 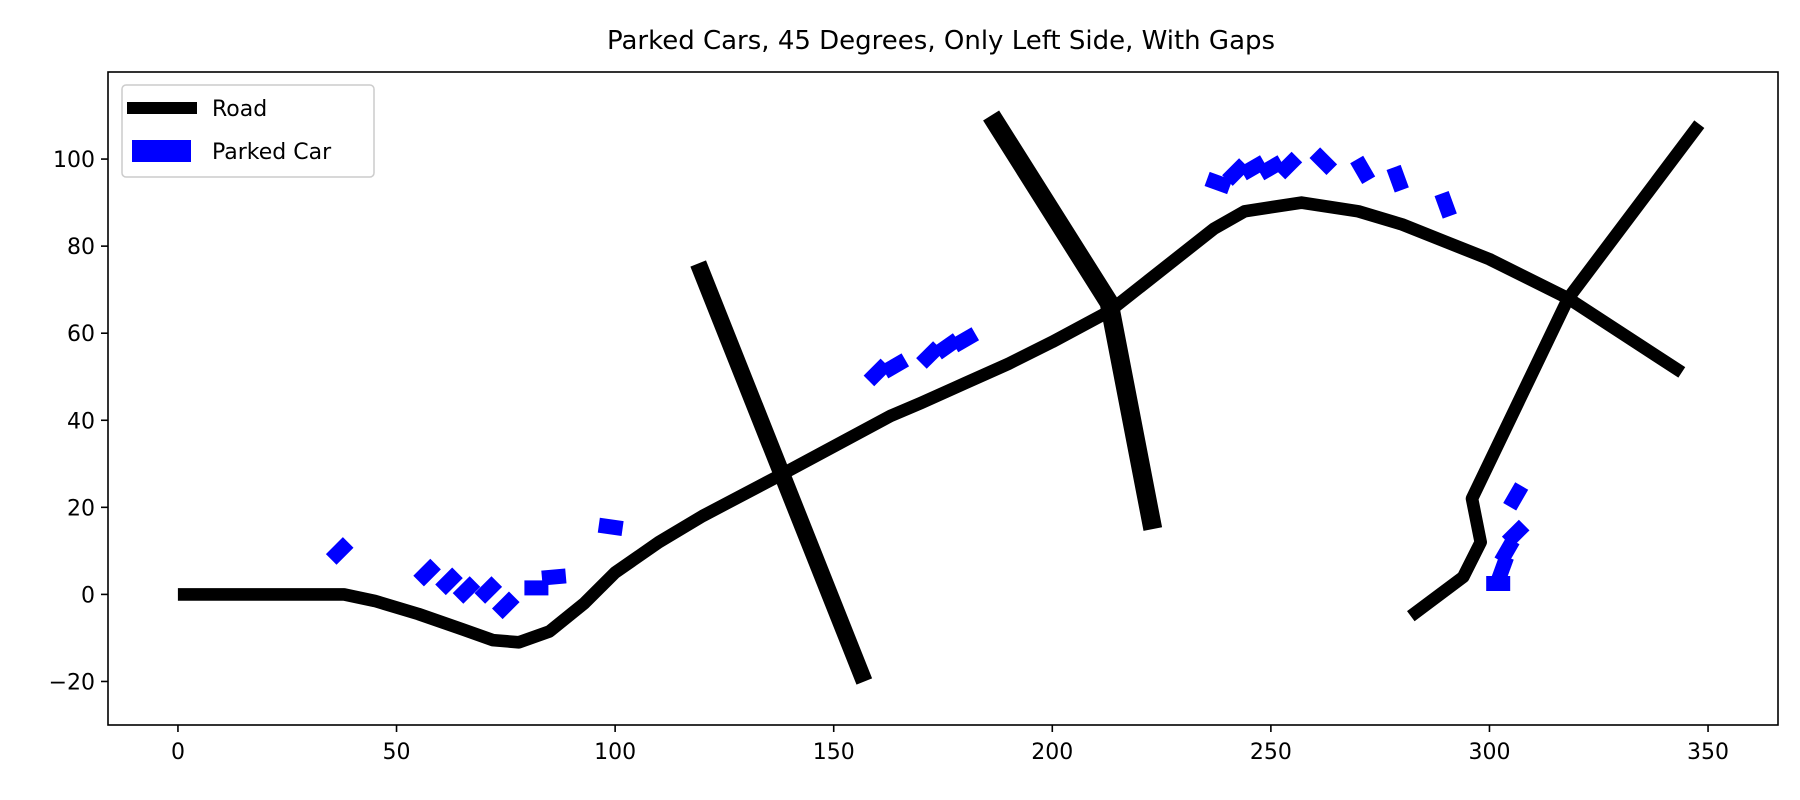 What do you see at coordinates (1052, 752) in the screenshot?
I see `x-tick-label: 200` at bounding box center [1052, 752].